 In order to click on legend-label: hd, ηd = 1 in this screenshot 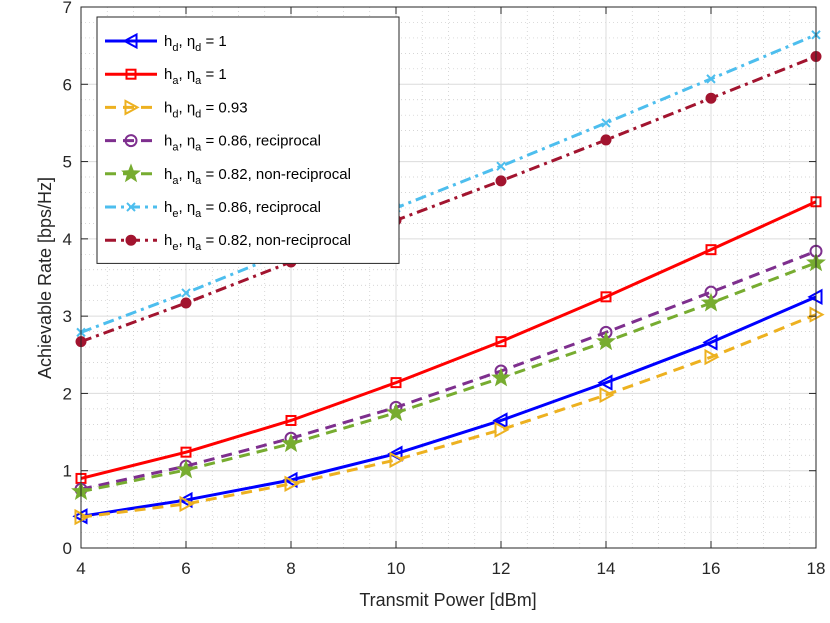, I will do `click(195, 43)`.